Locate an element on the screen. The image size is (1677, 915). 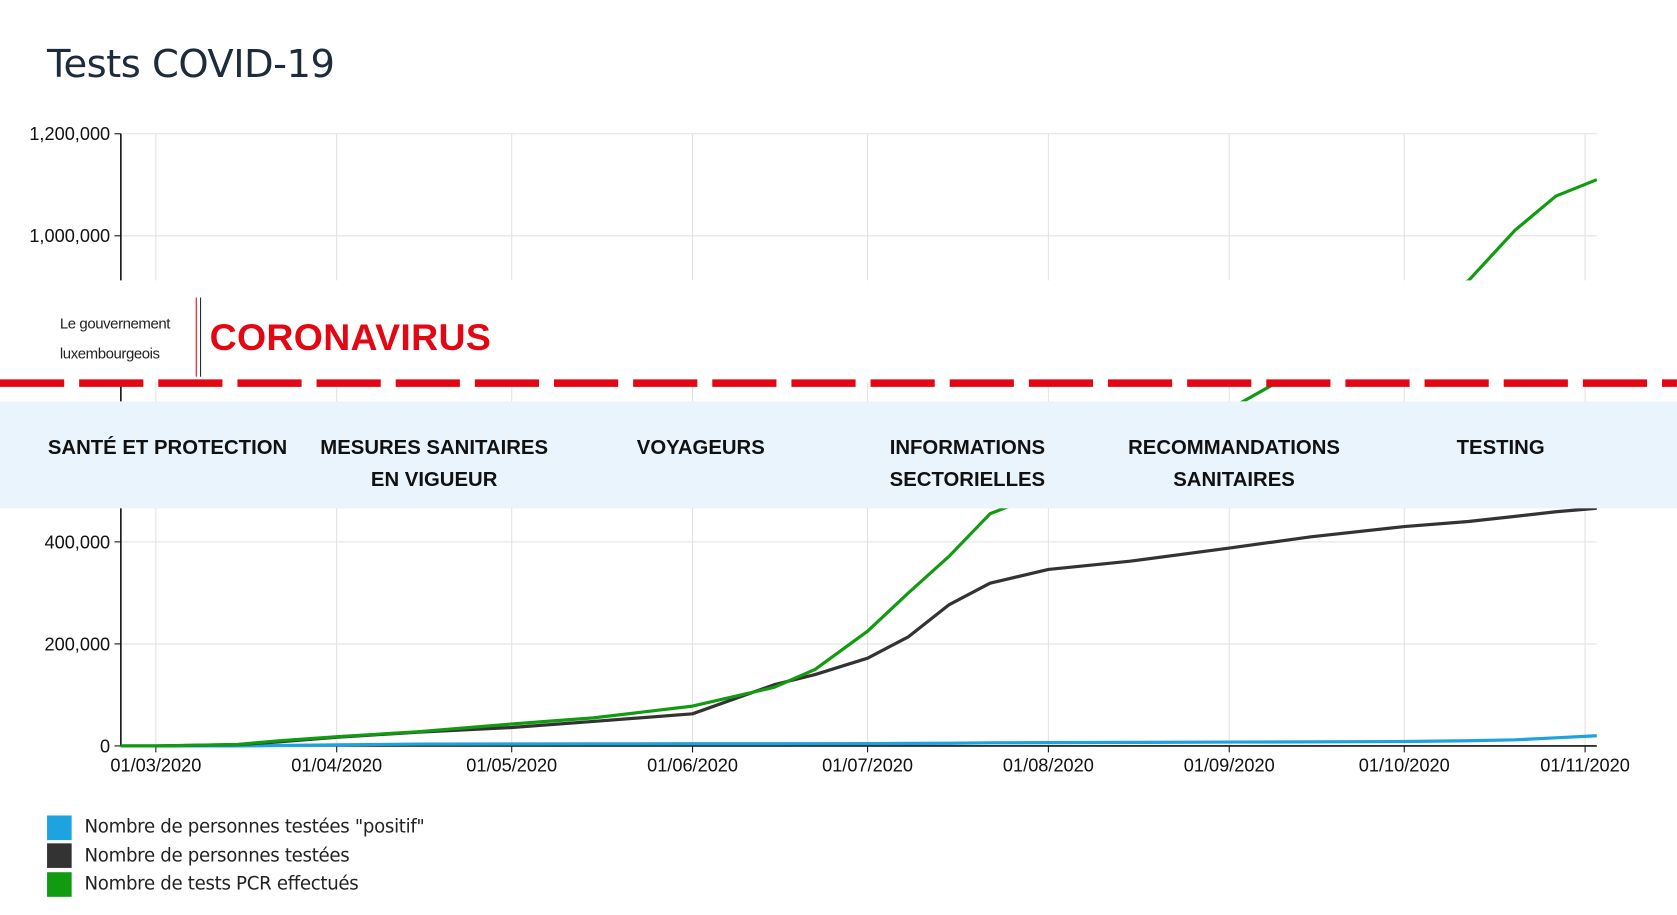
nav-link-text: EN VIGUEUR is located at coordinates (434, 480).